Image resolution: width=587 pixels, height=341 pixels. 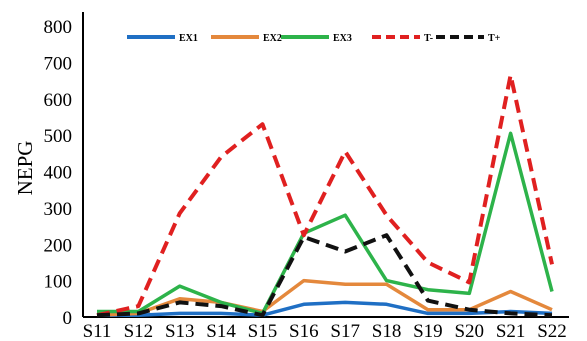 I want to click on y-axis-label: NEPG, so click(x=25, y=168).